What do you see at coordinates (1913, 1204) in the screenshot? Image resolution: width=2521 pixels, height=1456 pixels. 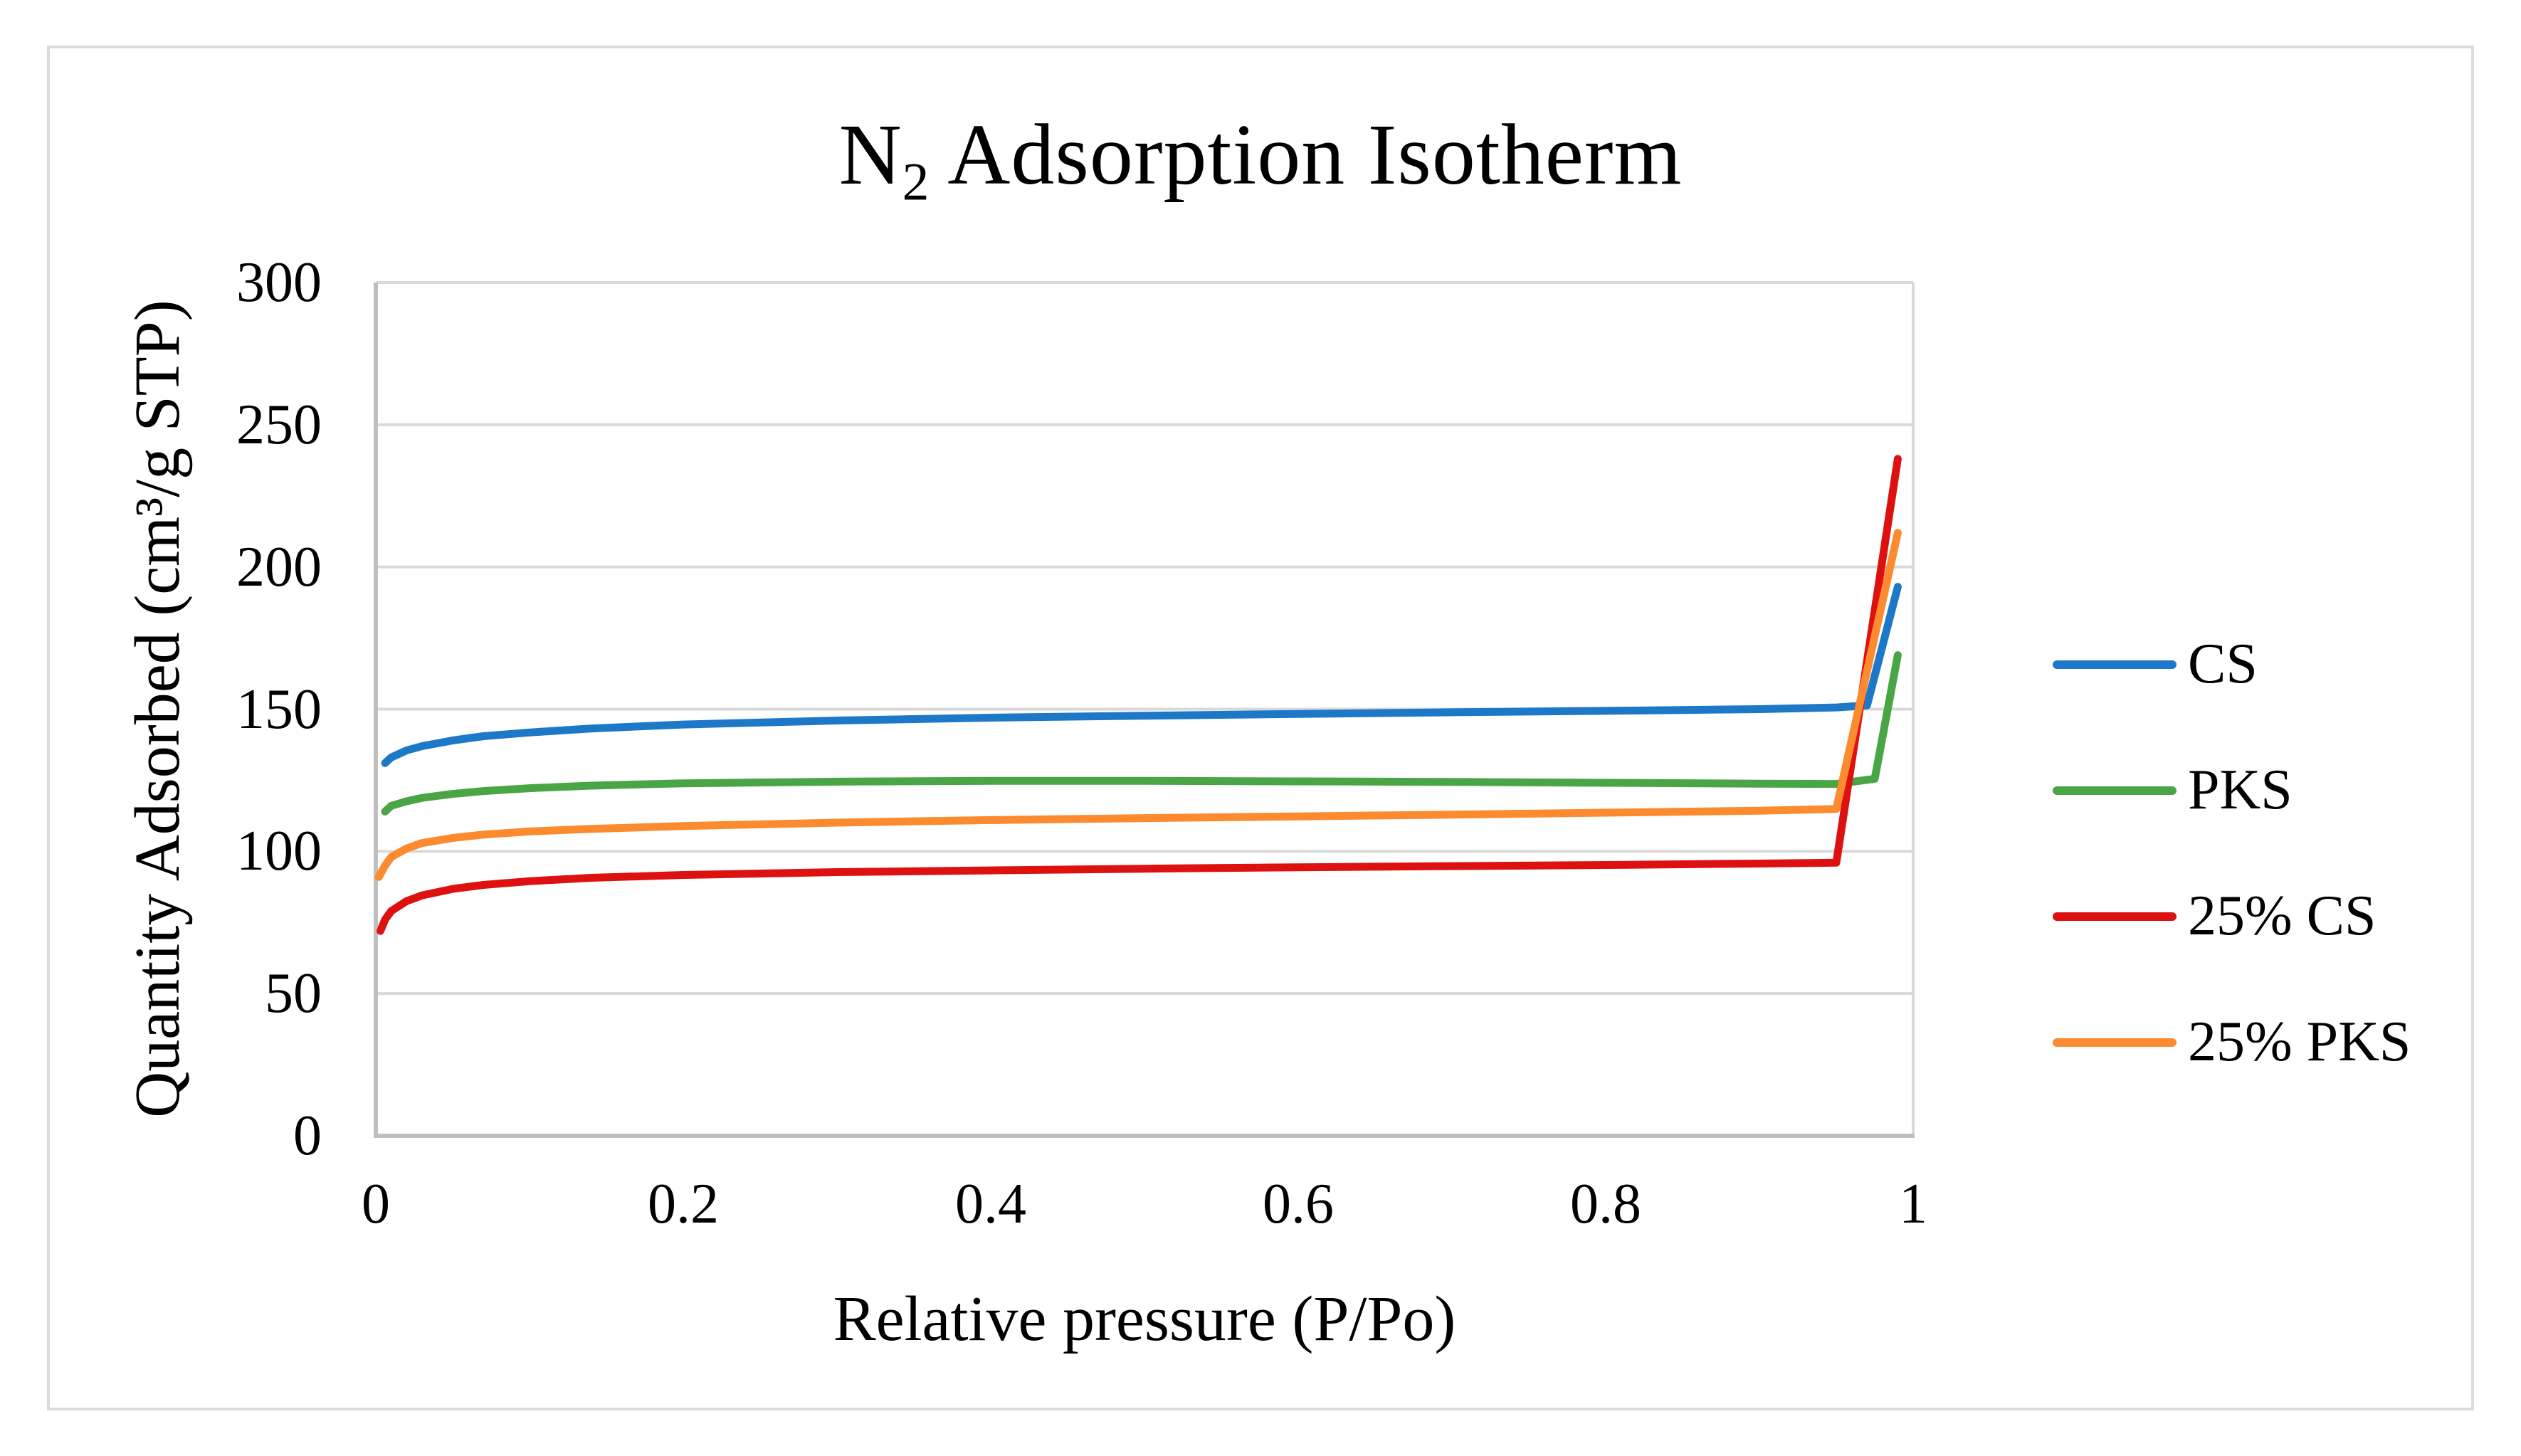 I see `x-tick-label-1: 1` at bounding box center [1913, 1204].